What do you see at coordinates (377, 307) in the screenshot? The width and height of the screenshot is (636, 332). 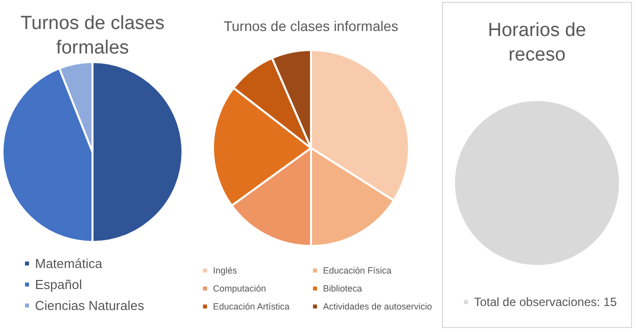 I see `legend-label: Actividades de autoservicio` at bounding box center [377, 307].